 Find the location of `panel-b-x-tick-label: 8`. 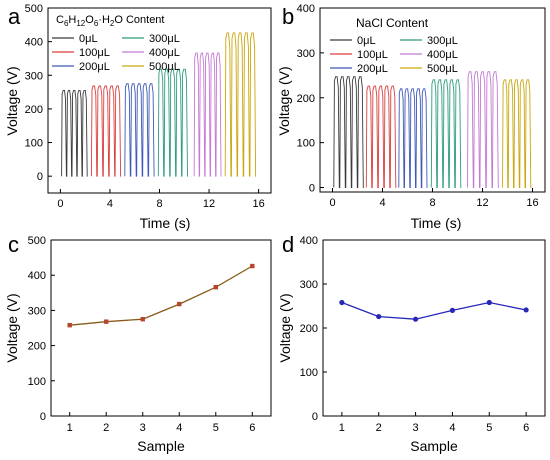

panel-b-x-tick-label: 8 is located at coordinates (432, 203).